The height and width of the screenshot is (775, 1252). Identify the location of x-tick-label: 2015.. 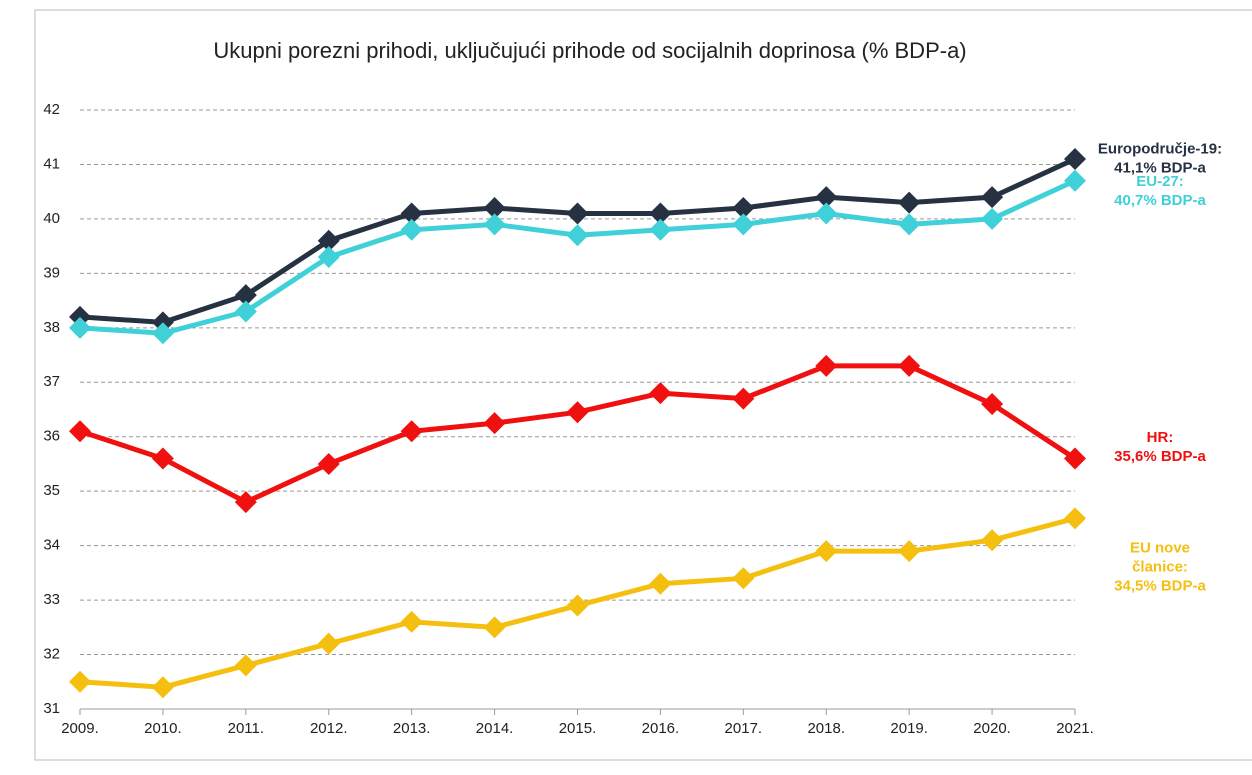
(578, 728).